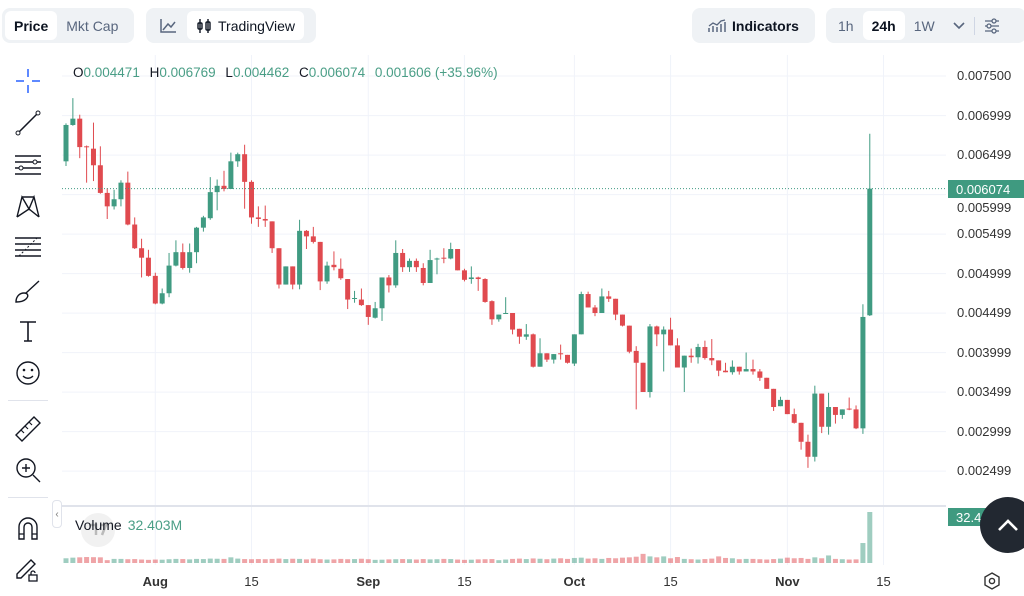 This screenshot has height=596, width=1024. What do you see at coordinates (28, 400) in the screenshot?
I see `toolbar-divider` at bounding box center [28, 400].